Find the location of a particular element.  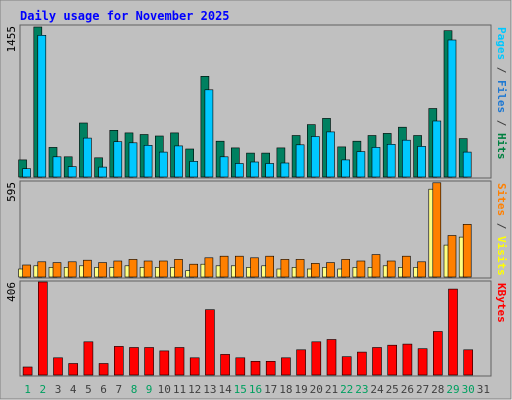

day-label: 11 is located at coordinates (179, 389).